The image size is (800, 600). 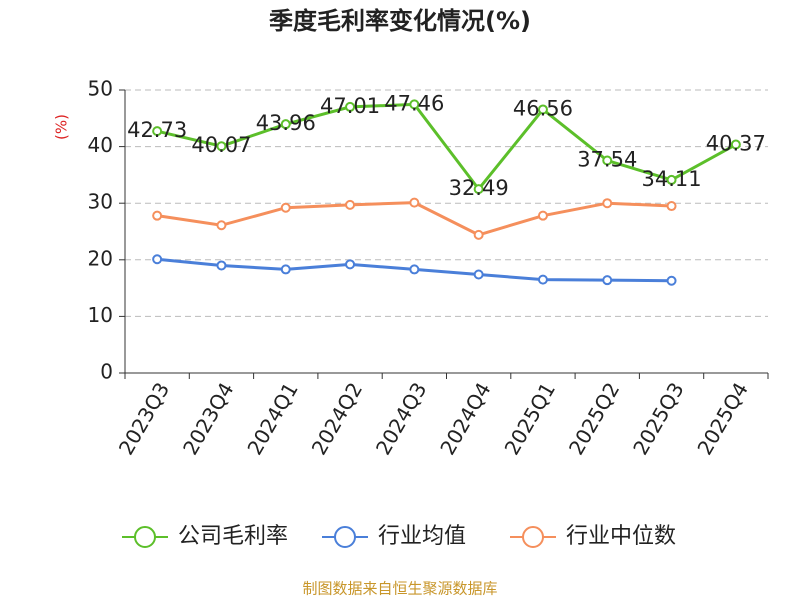 I want to click on data-label: 46.56, so click(x=543, y=108).